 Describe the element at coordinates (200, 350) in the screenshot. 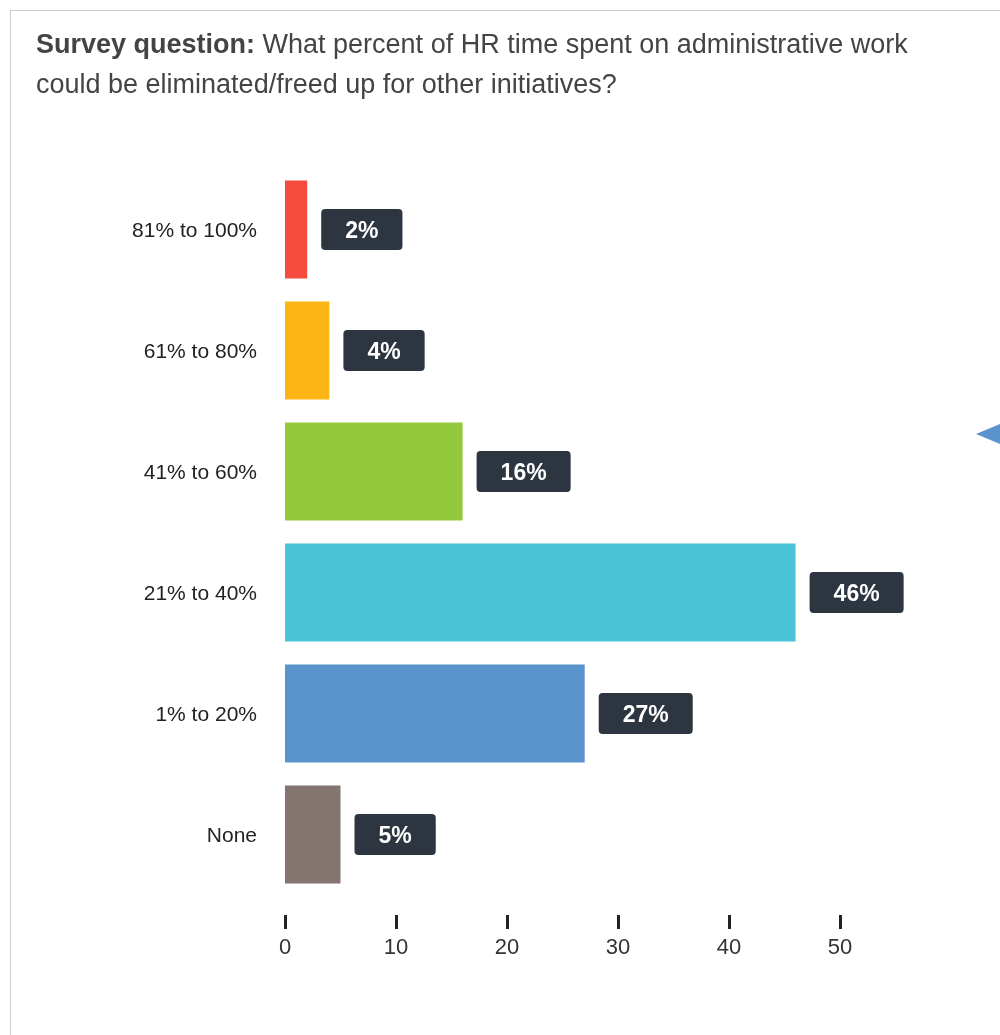

I see `y-tick-label: 61% to 80%` at that location.